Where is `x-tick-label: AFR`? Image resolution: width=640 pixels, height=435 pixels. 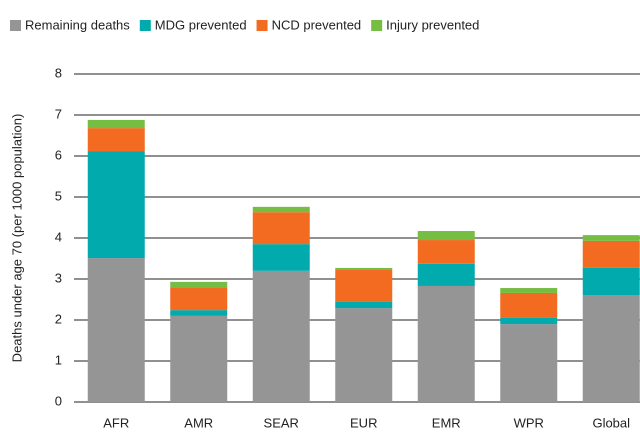
x-tick-label: AFR is located at coordinates (116, 422).